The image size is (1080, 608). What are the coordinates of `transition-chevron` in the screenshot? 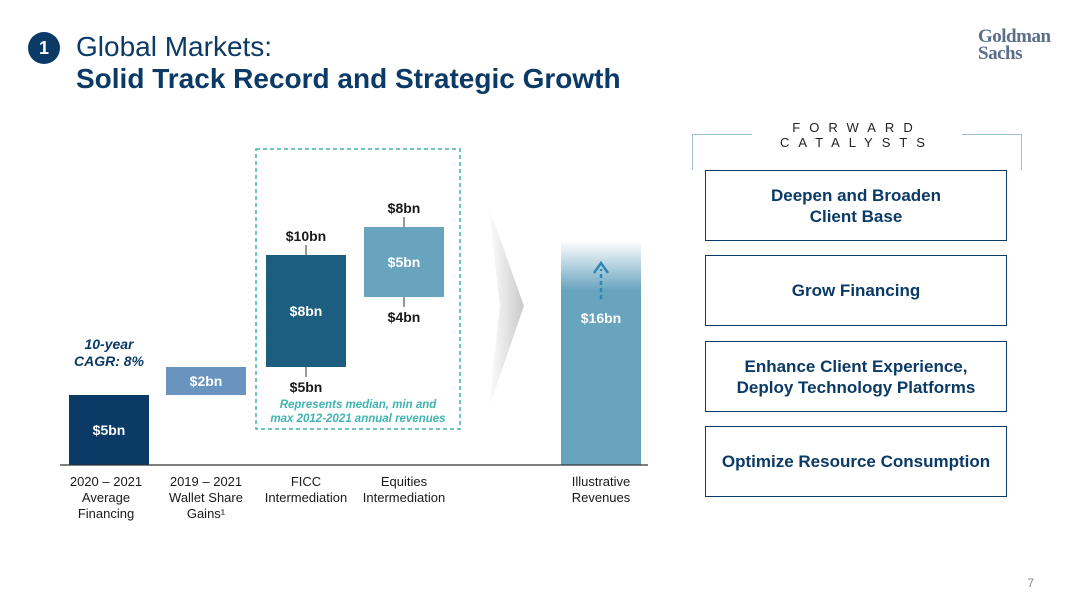 It's located at (506, 307).